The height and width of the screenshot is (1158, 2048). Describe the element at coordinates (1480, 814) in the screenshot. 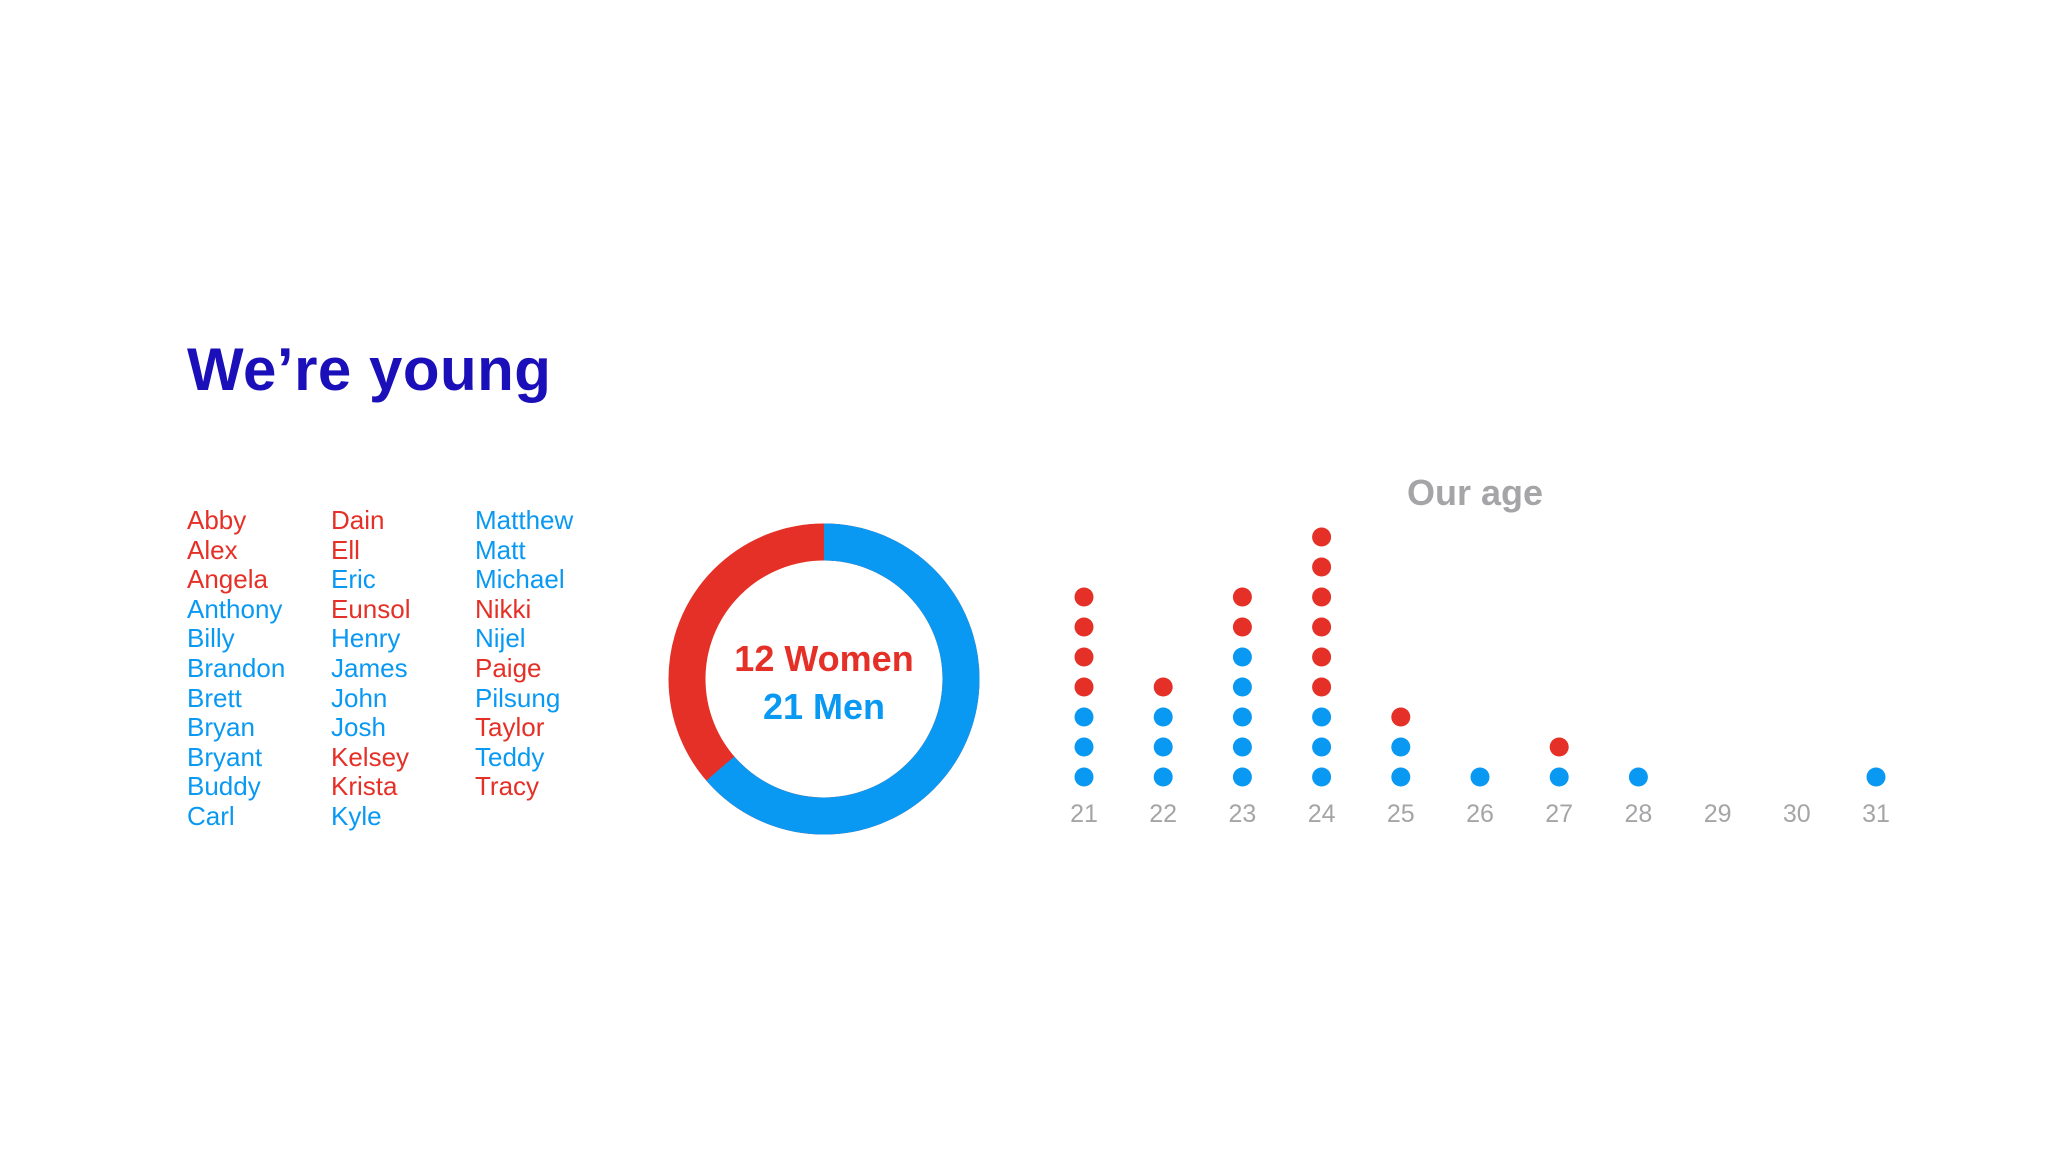

I see `age-tick-label: 26` at that location.